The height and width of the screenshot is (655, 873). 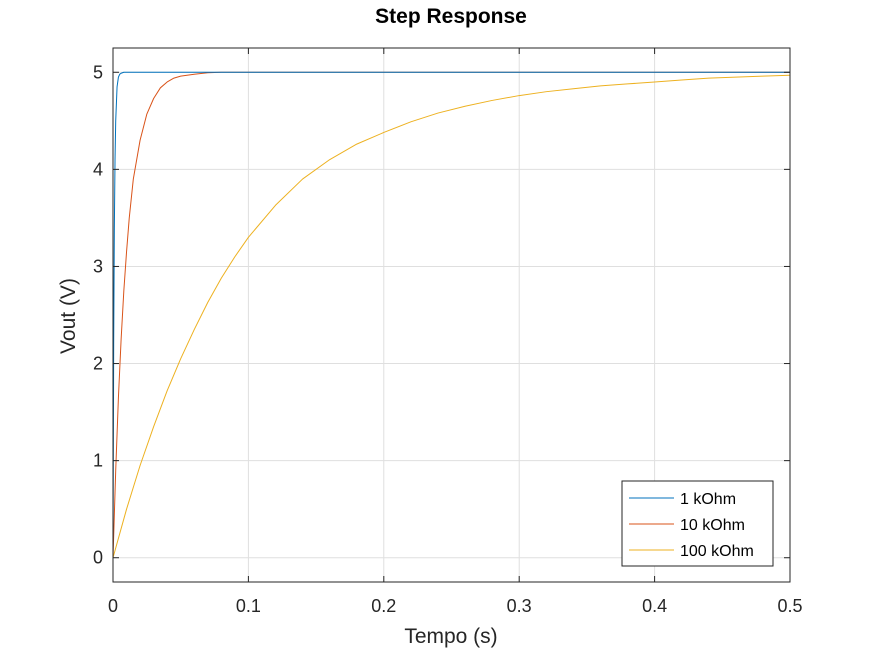 What do you see at coordinates (789, 606) in the screenshot?
I see `x-tick-label: 0.5` at bounding box center [789, 606].